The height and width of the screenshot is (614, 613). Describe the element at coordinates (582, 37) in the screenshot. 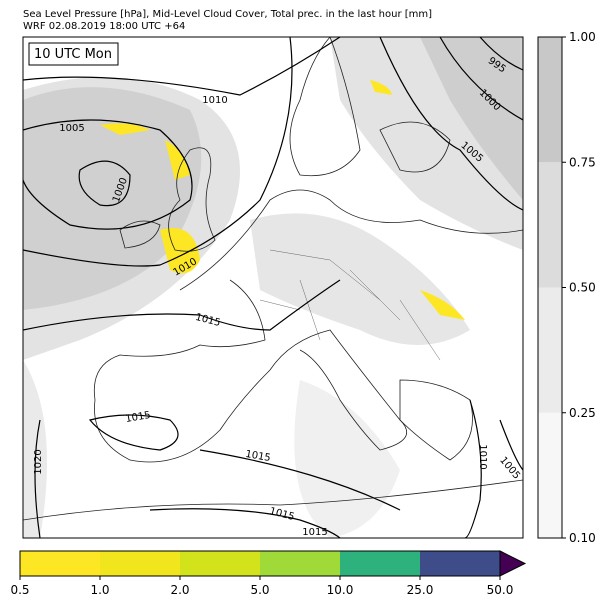

I see `colorbar-tick-label: 1.00` at that location.